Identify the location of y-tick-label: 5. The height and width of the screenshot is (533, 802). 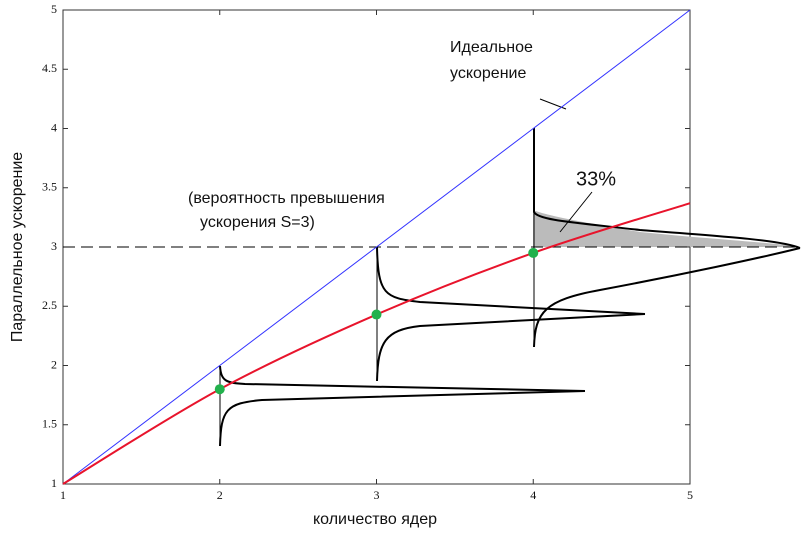
(54, 9).